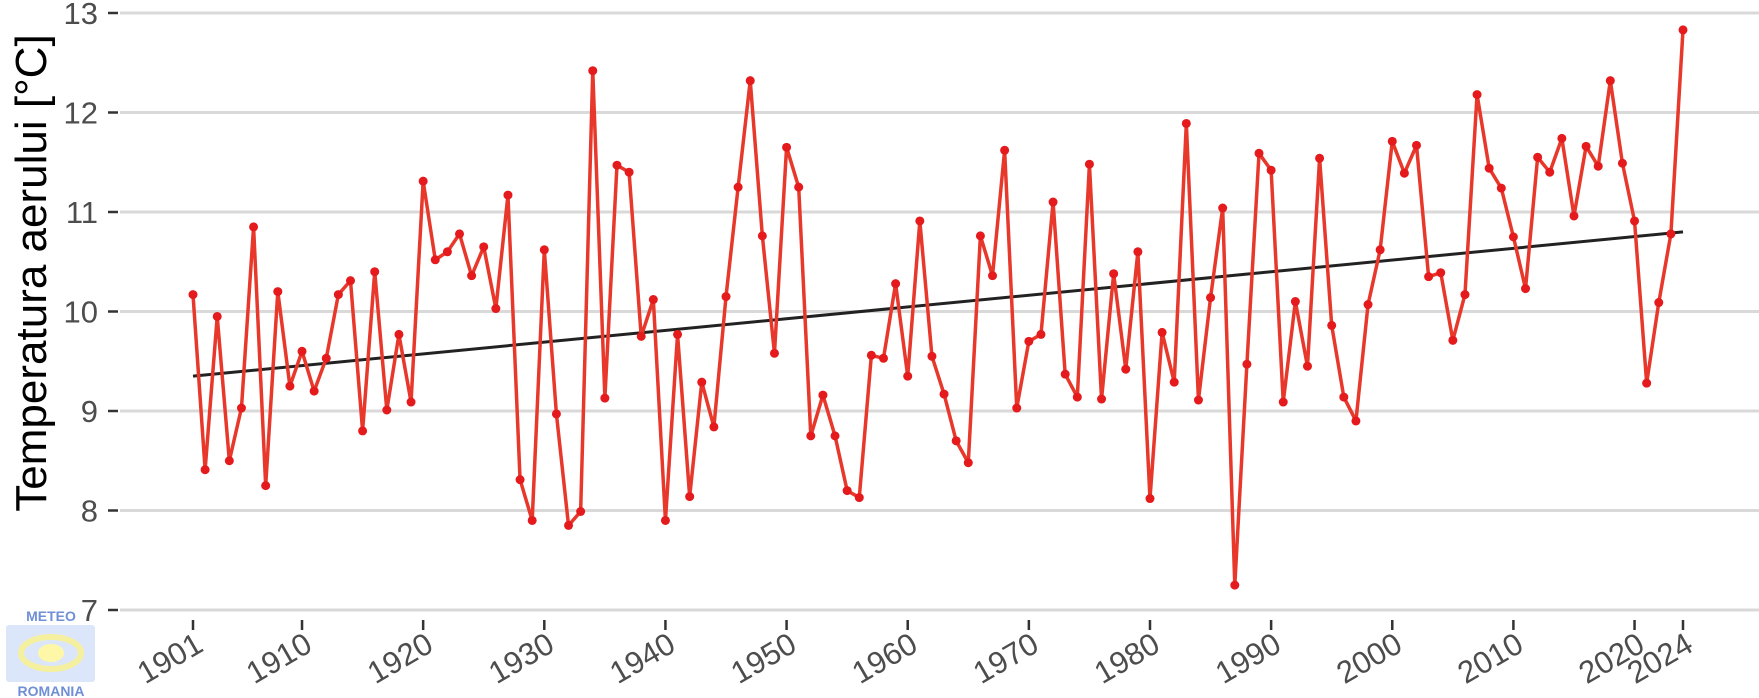 This screenshot has height=698, width=1759. I want to click on data-point-1941, so click(678, 334).